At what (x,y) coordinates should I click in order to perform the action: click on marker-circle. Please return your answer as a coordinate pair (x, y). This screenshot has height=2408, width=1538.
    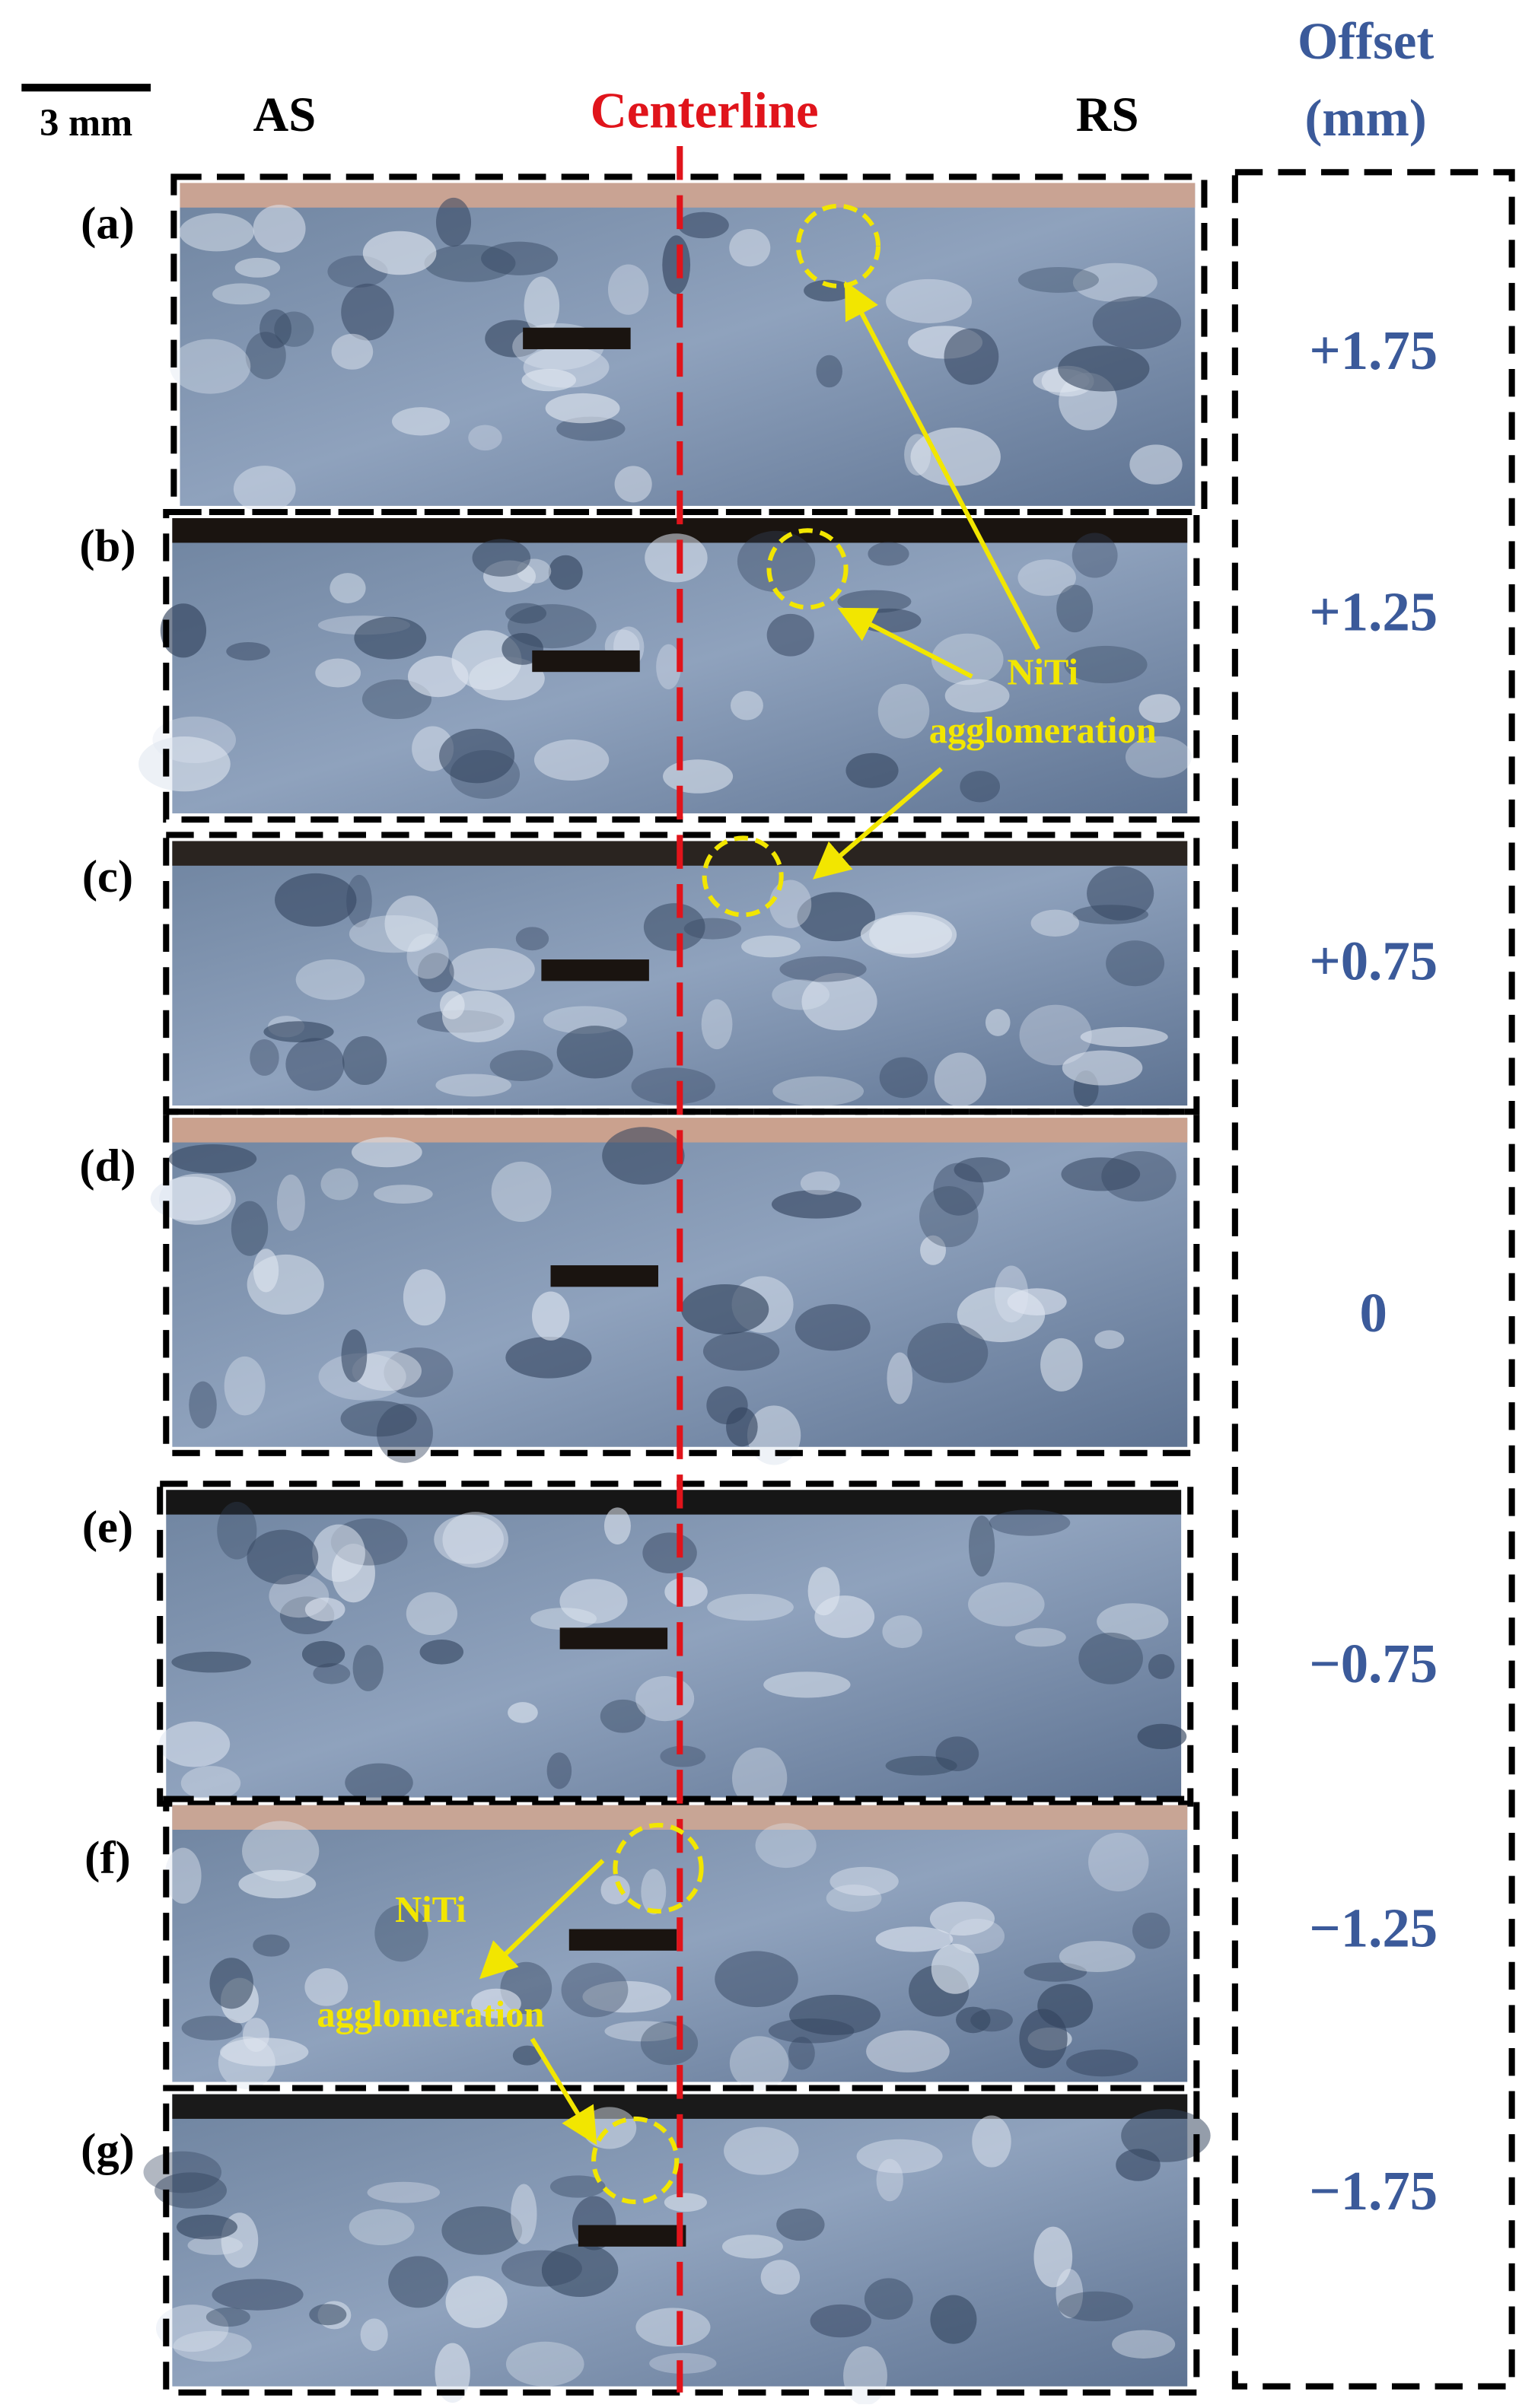
    Looking at the image, I should click on (838, 245).